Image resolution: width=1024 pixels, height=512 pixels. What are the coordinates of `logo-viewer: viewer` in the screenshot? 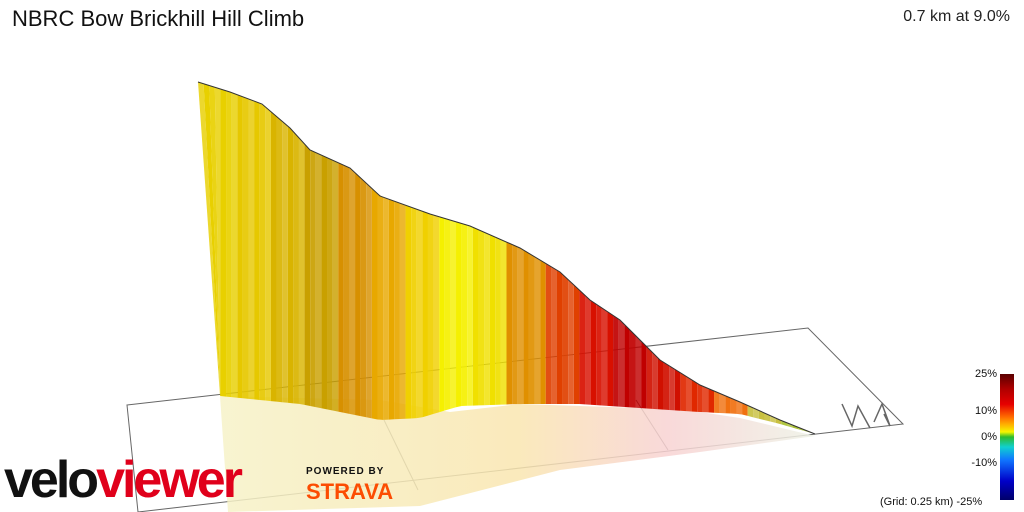 It's located at (169, 480).